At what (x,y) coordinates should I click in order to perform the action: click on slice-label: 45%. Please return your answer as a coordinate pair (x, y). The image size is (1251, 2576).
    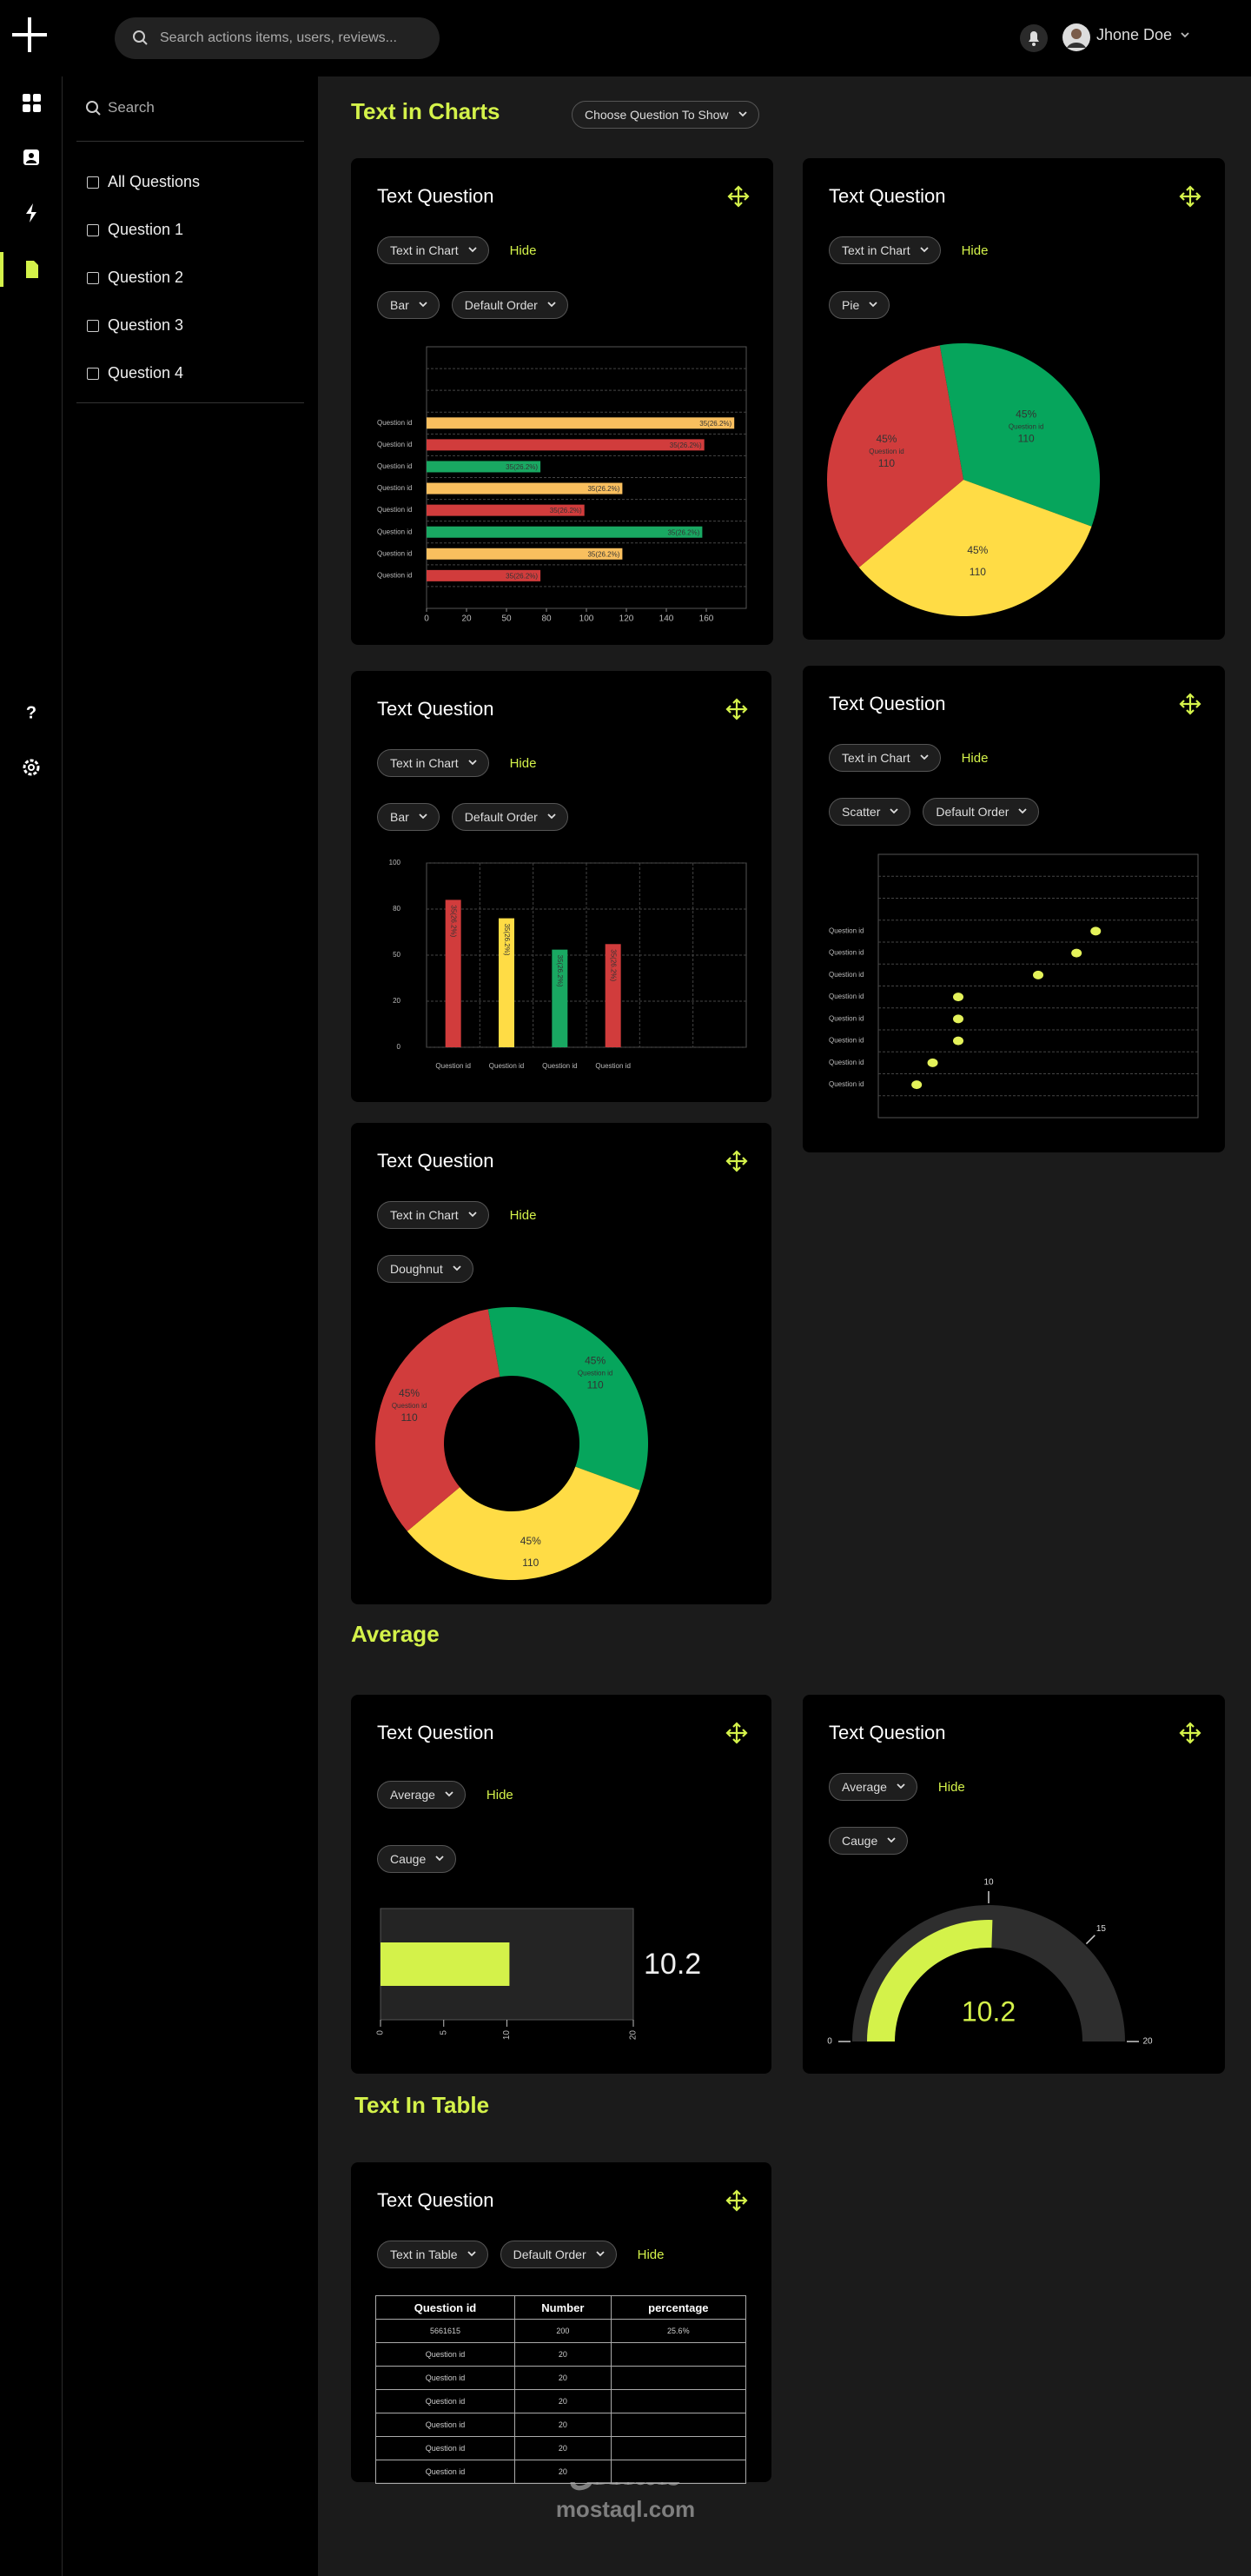
    Looking at the image, I should click on (409, 1393).